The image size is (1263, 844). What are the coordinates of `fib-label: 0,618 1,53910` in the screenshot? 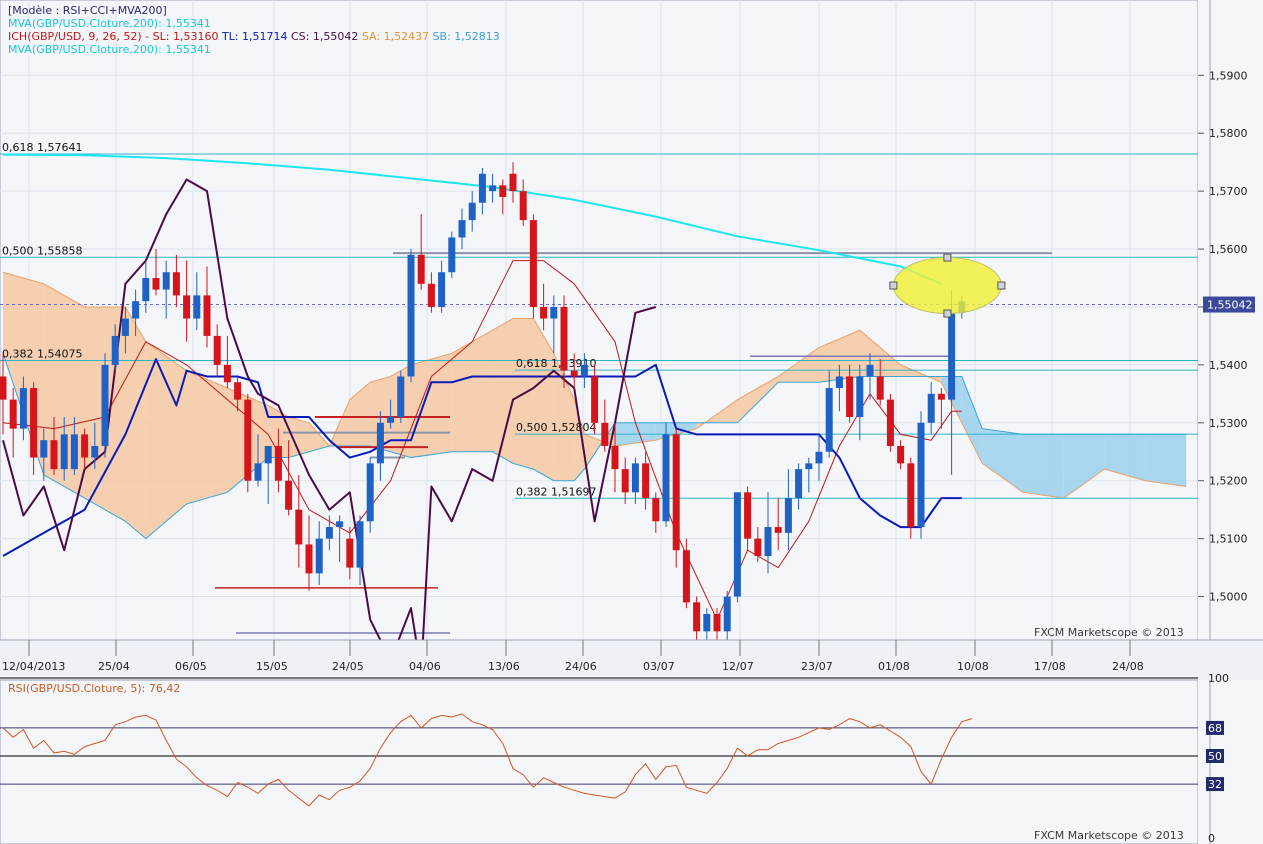 It's located at (556, 363).